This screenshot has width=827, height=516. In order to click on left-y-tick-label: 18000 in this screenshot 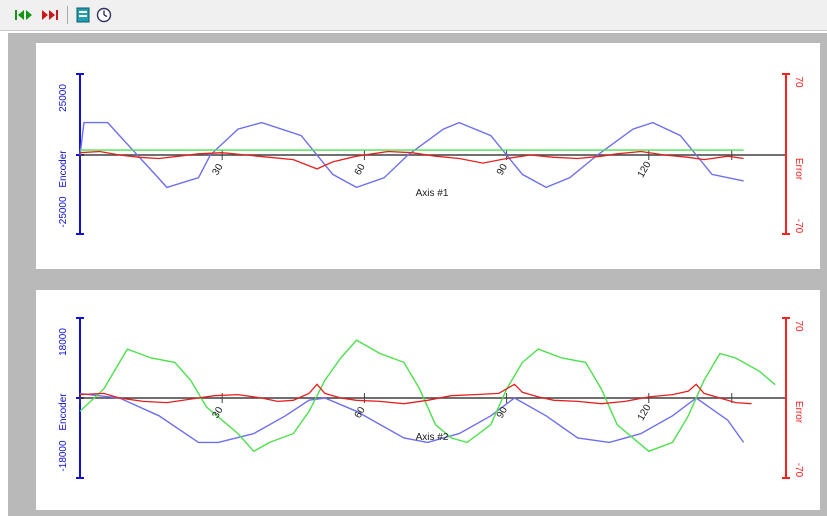, I will do `click(63, 342)`.